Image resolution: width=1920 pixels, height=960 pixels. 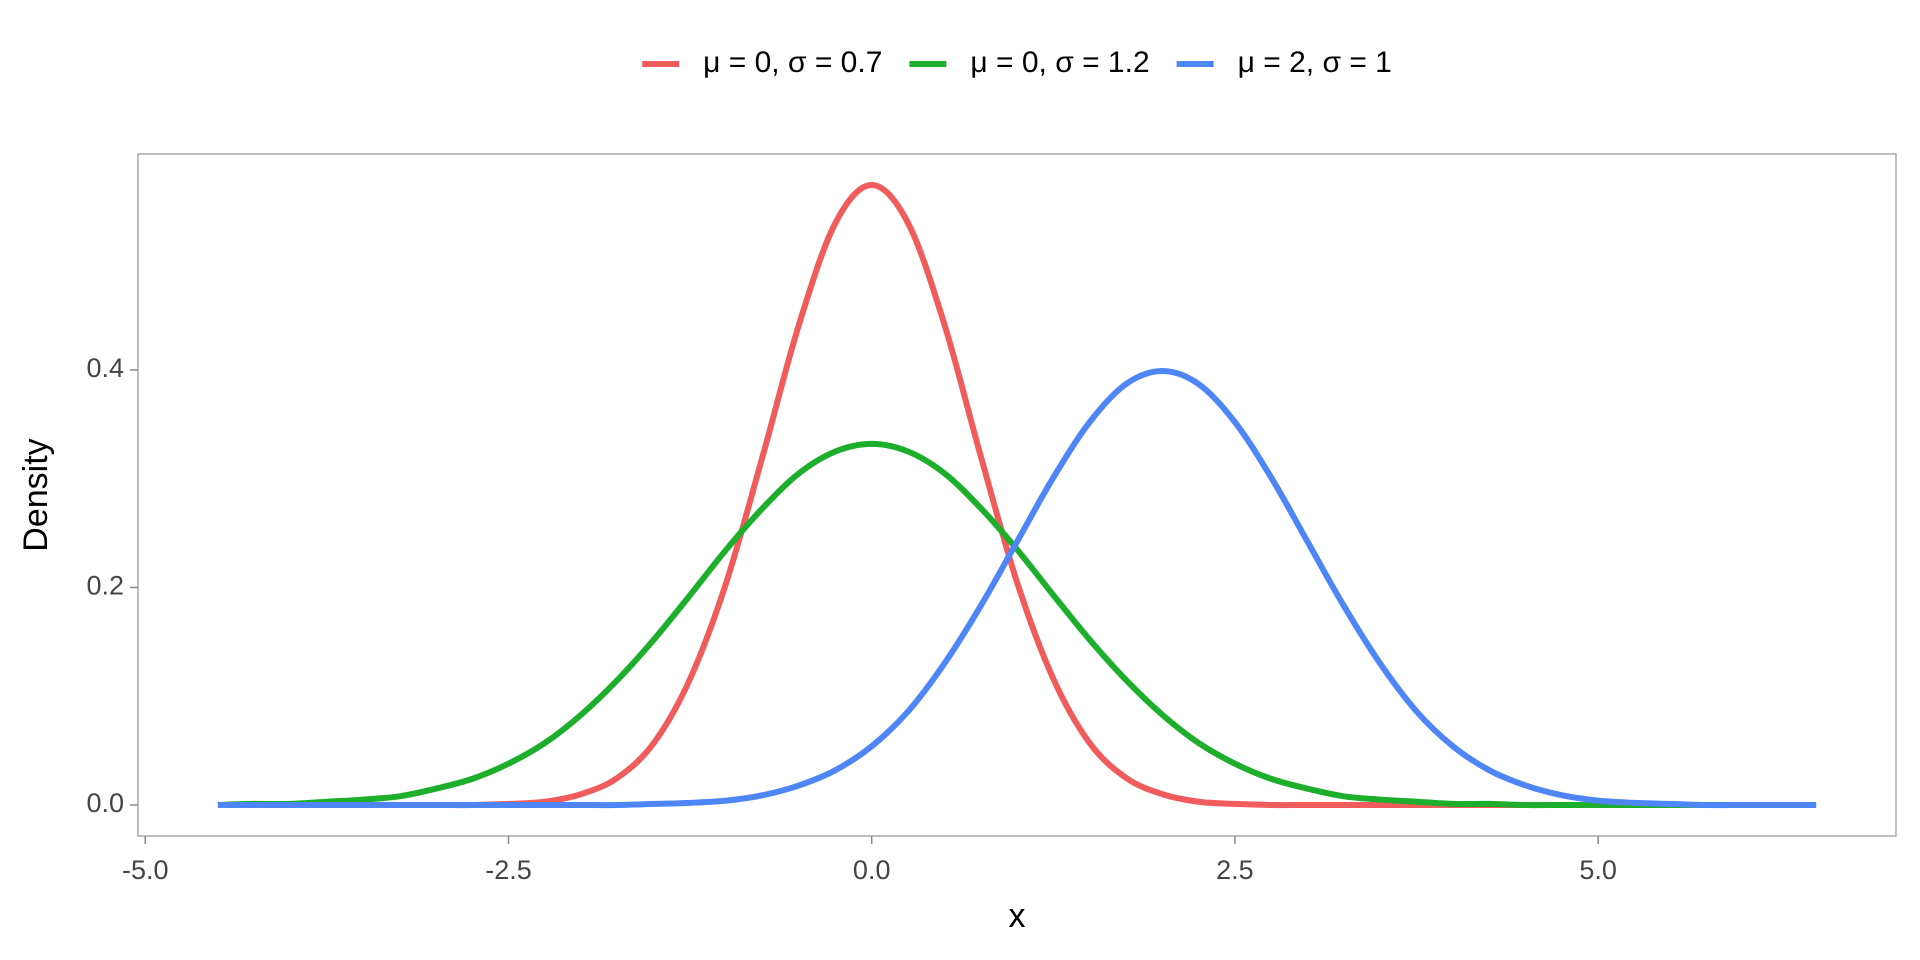 What do you see at coordinates (105, 586) in the screenshot?
I see `y-tick-label: 0.2` at bounding box center [105, 586].